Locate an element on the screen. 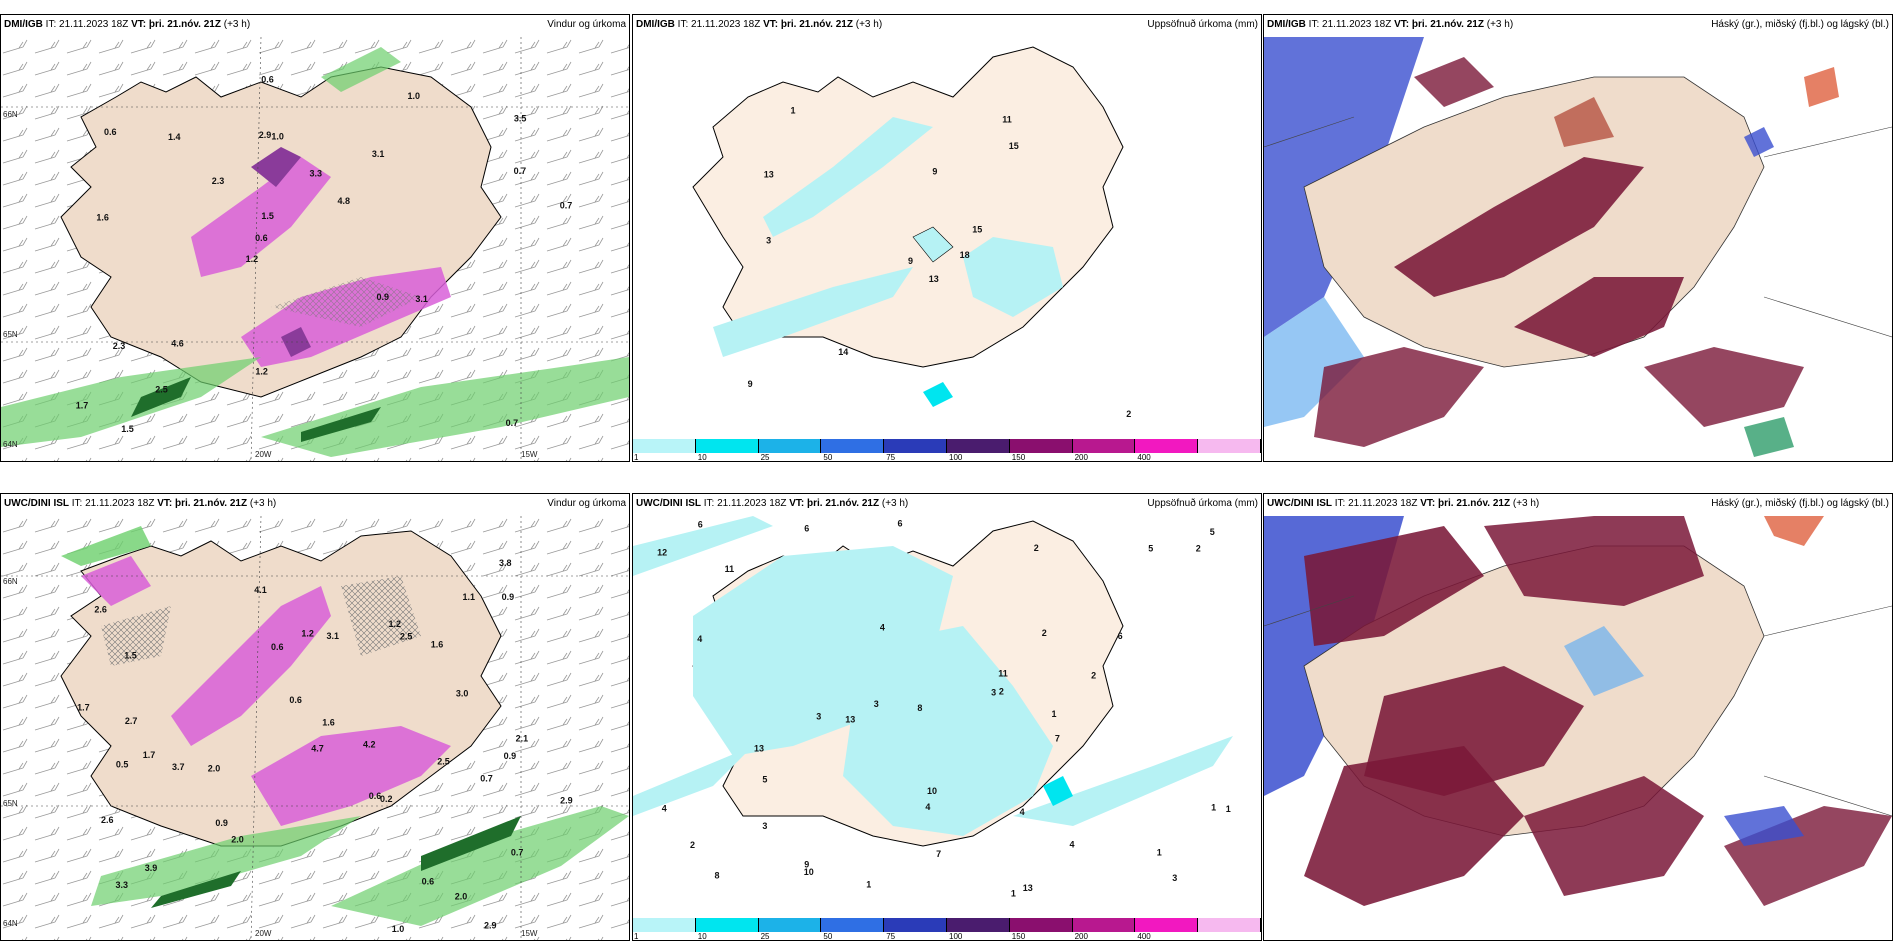 This screenshot has height=950, width=1900. vt-label: VT: is located at coordinates (797, 503).